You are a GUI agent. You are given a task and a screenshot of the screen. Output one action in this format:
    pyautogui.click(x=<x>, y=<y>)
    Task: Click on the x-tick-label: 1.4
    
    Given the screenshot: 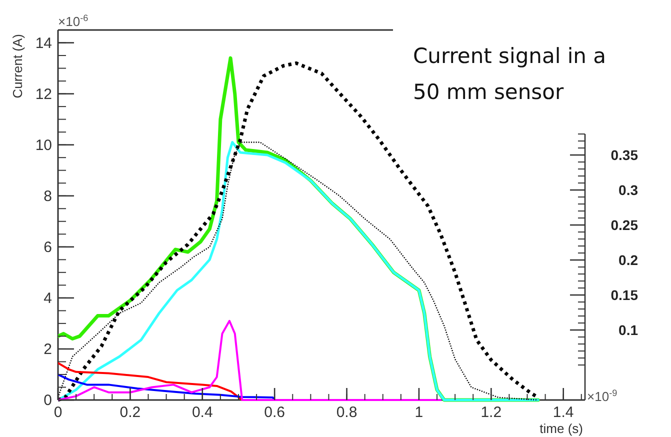 What is the action you would take?
    pyautogui.click(x=563, y=412)
    